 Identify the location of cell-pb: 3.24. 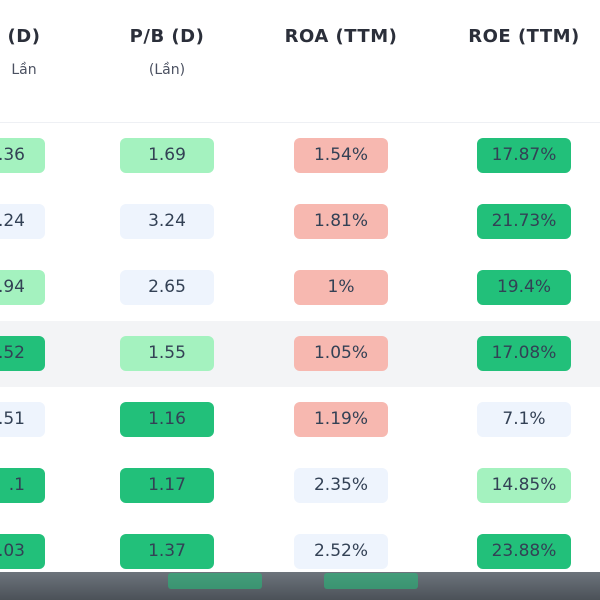
(167, 221).